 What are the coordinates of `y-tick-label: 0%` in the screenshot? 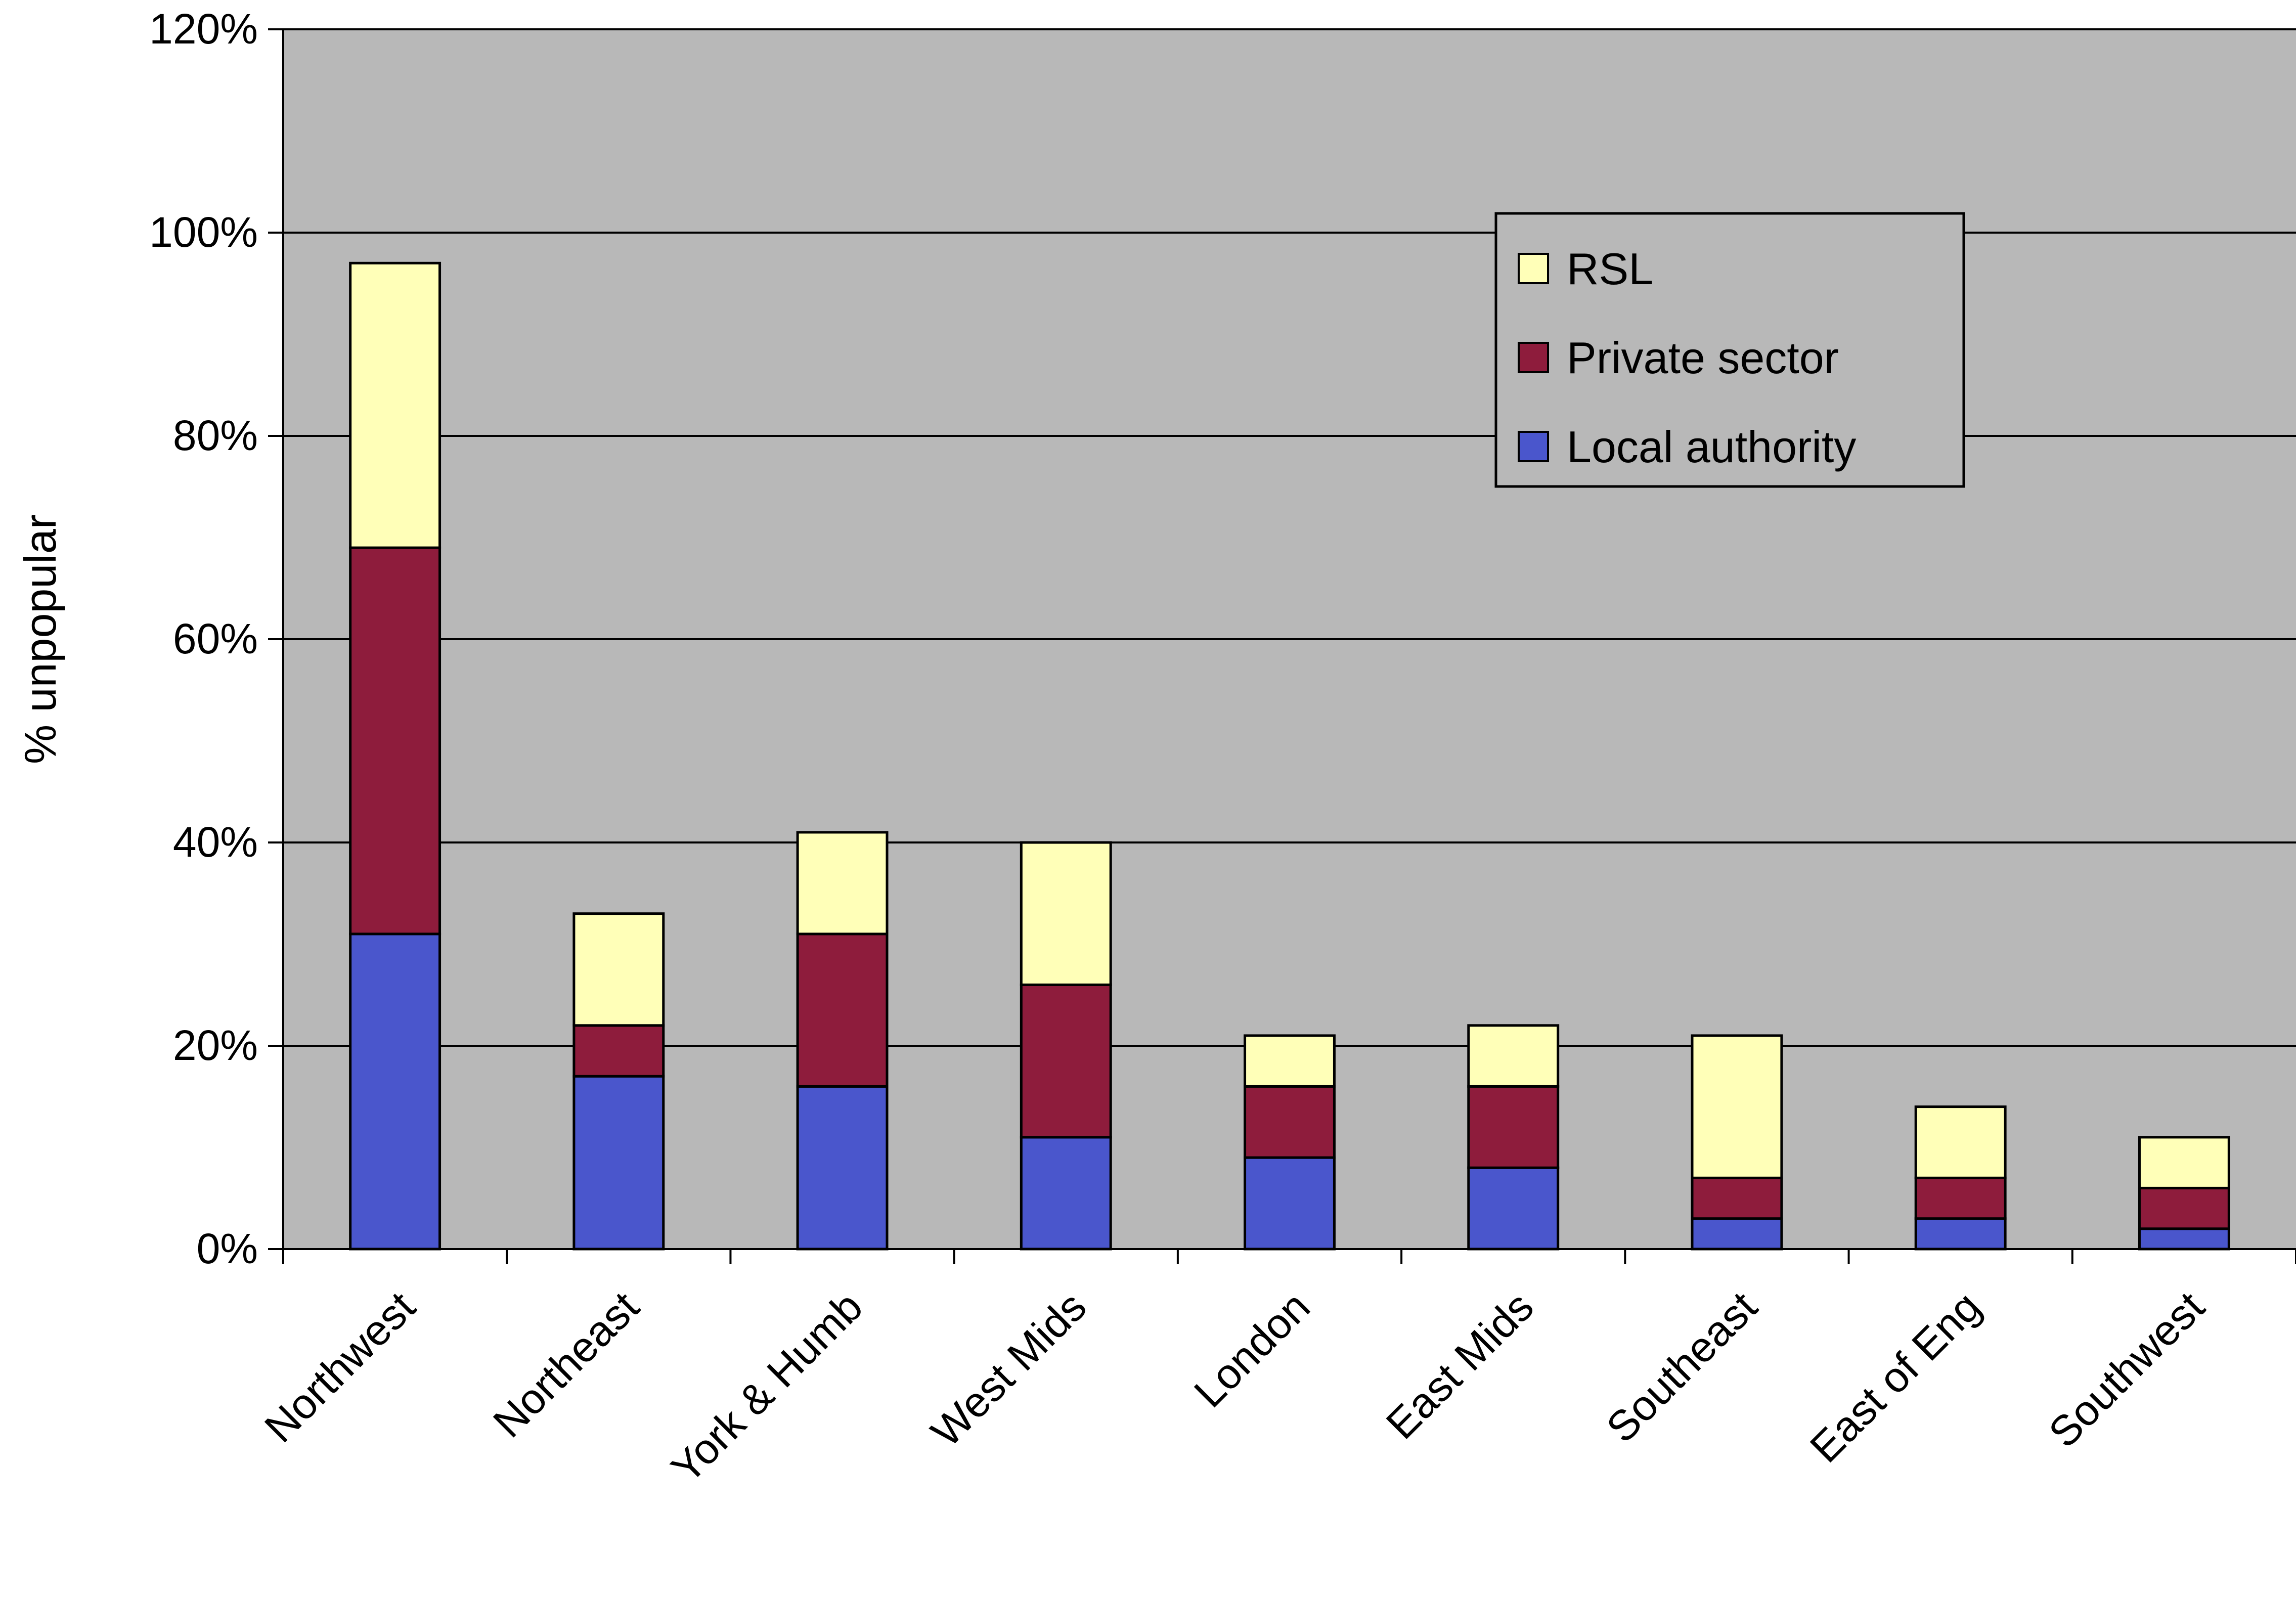 It's located at (227, 1248).